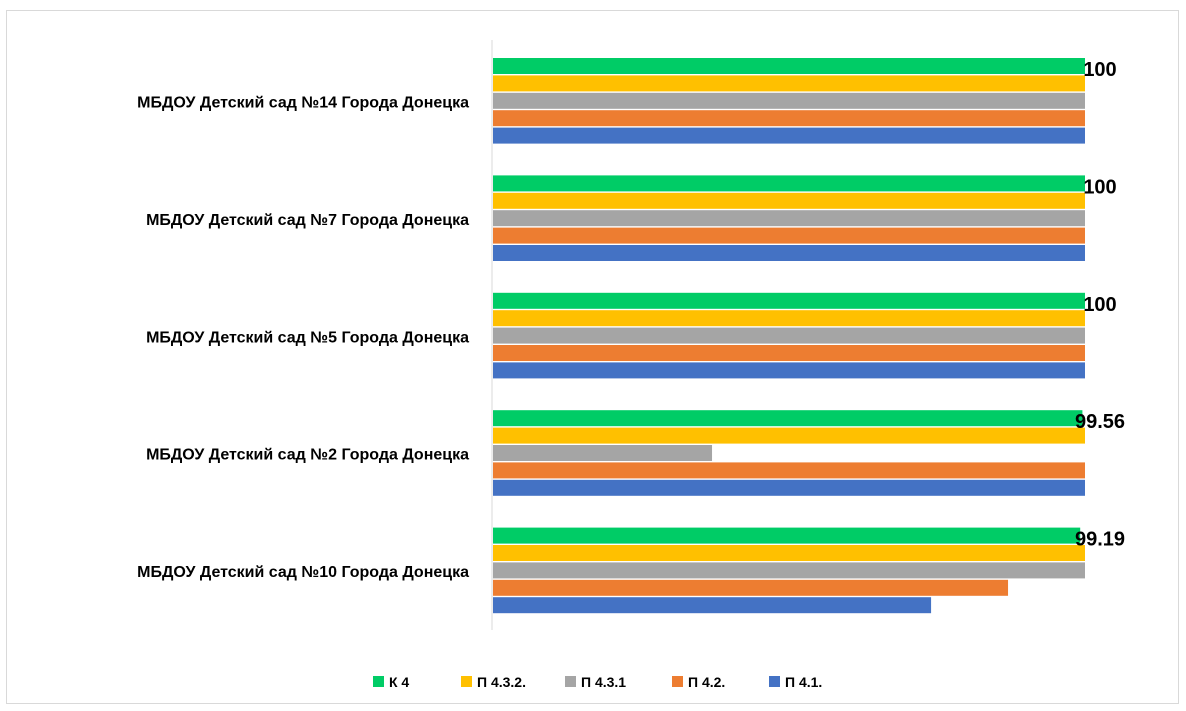 This screenshot has height=711, width=1186. I want to click on data-label: 99.56, so click(1100, 422).